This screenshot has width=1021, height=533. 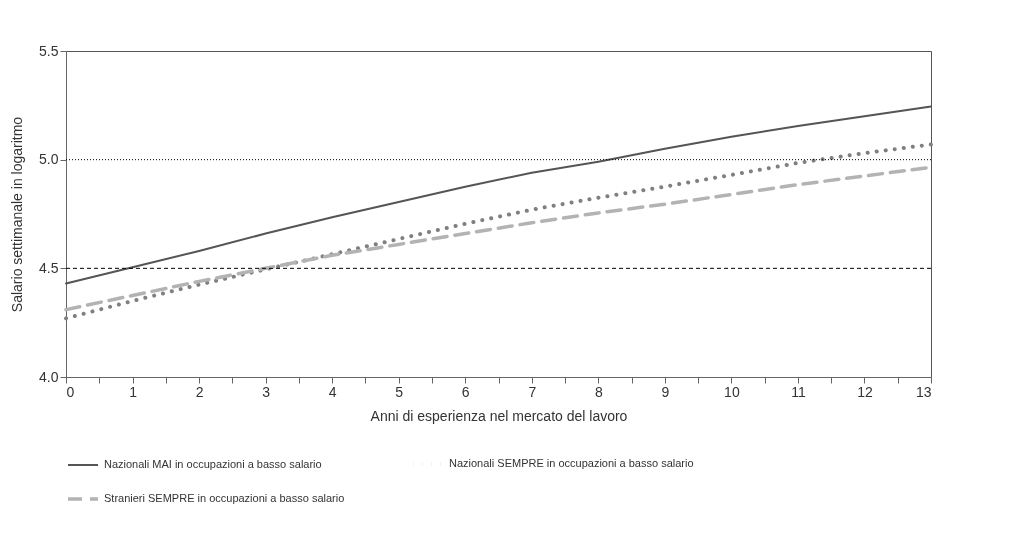 What do you see at coordinates (332, 391) in the screenshot?
I see `x-tick-label: 4` at bounding box center [332, 391].